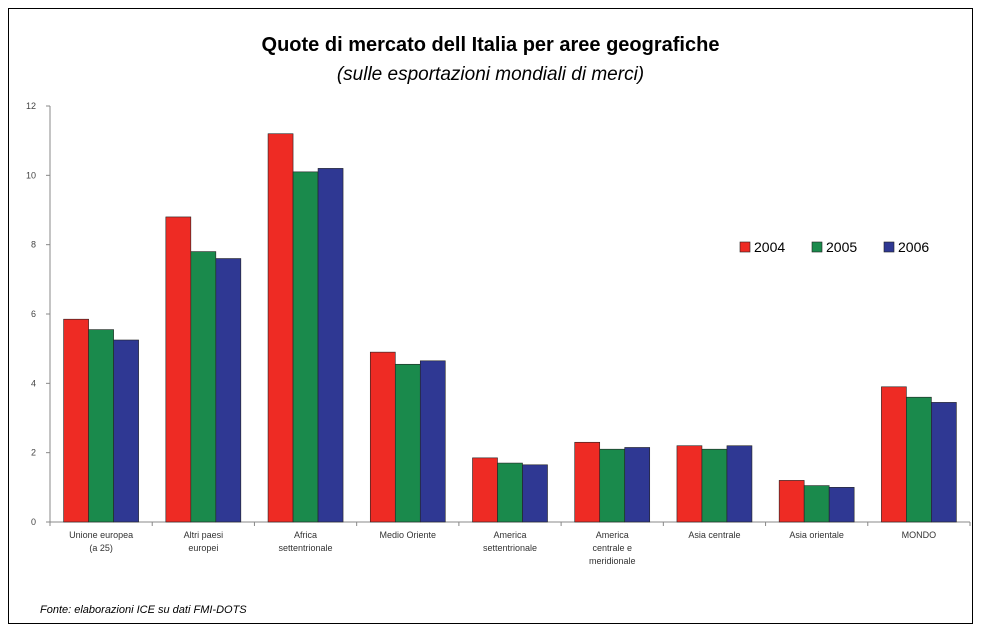 The height and width of the screenshot is (632, 981). Describe the element at coordinates (612, 548) in the screenshot. I see `category-label: centrale e` at that location.